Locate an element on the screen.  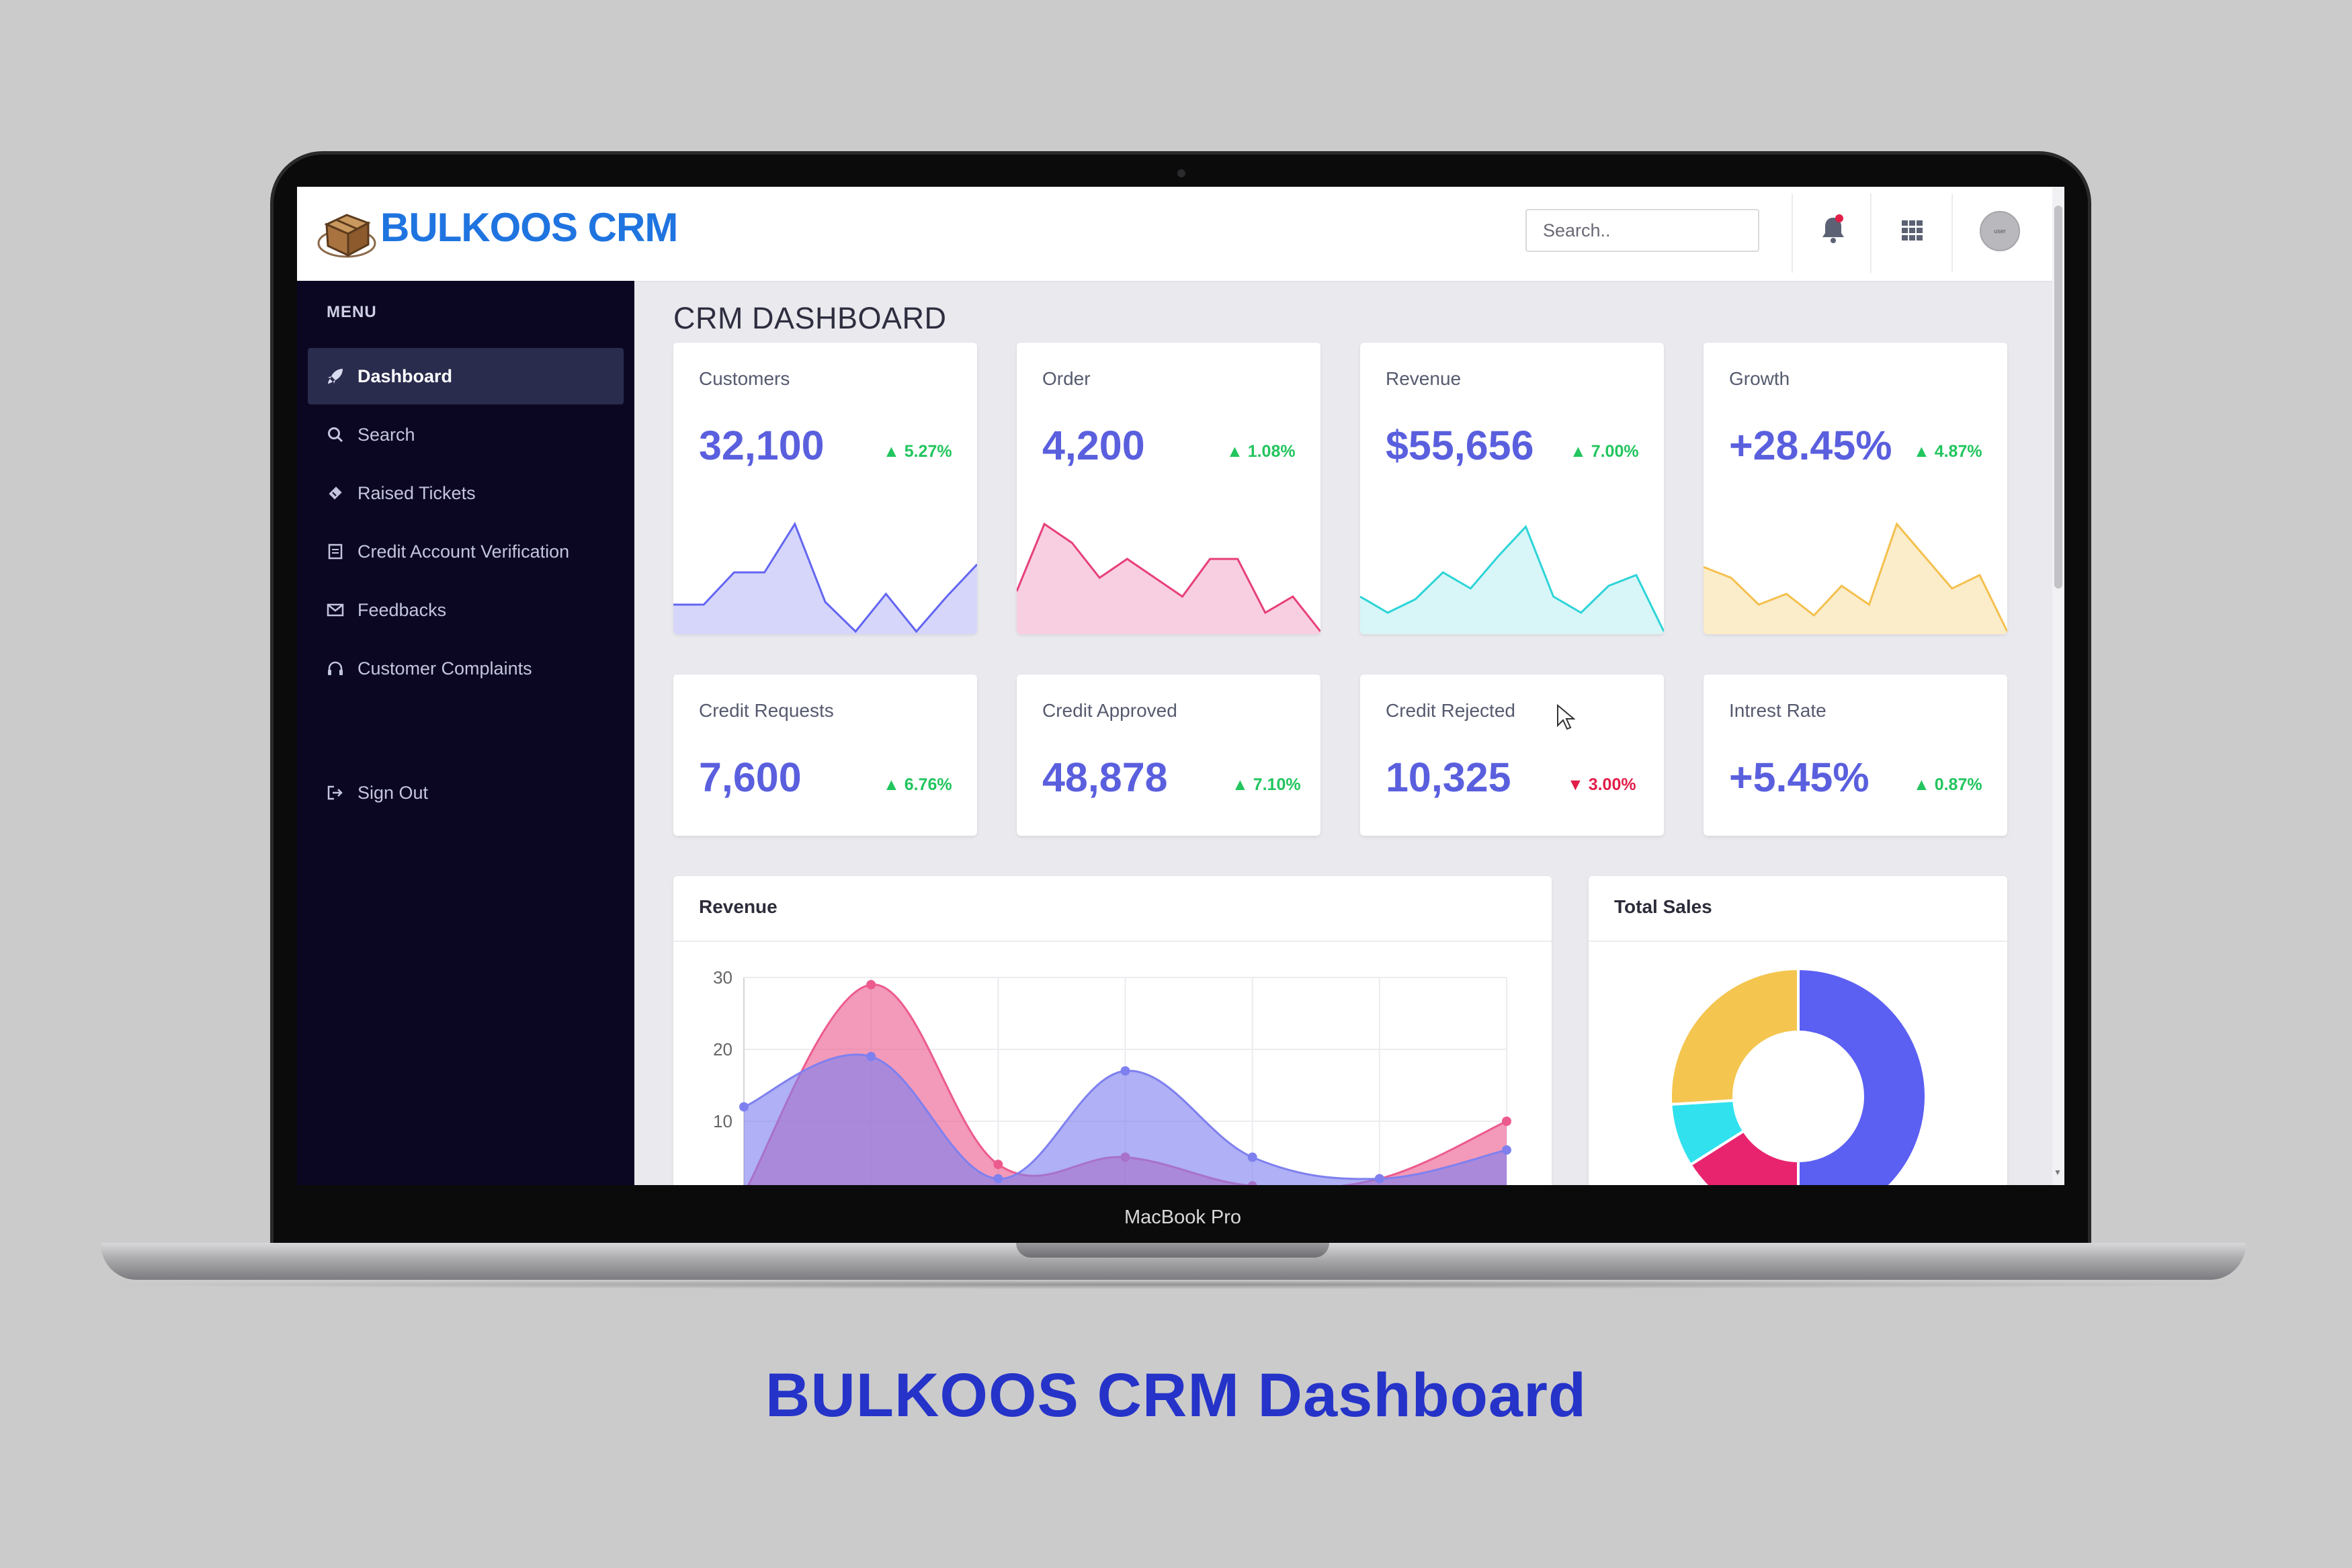
sidebar is located at coordinates (466, 733).